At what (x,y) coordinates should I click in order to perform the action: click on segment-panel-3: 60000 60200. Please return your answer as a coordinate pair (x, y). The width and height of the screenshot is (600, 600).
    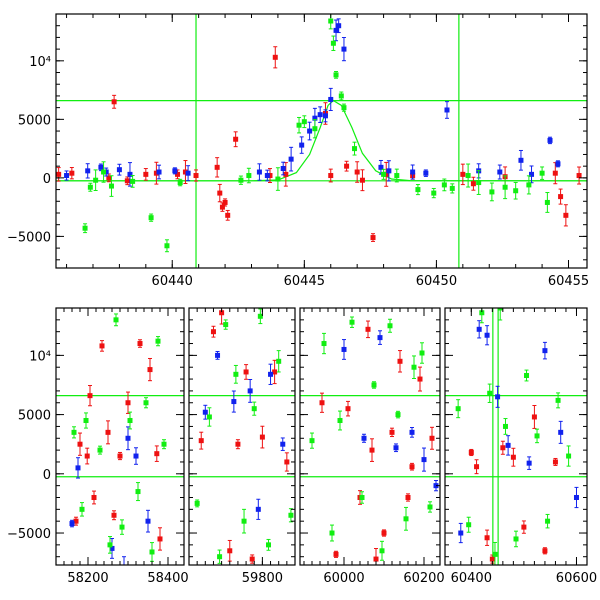
    Looking at the image, I should click on (372, 446).